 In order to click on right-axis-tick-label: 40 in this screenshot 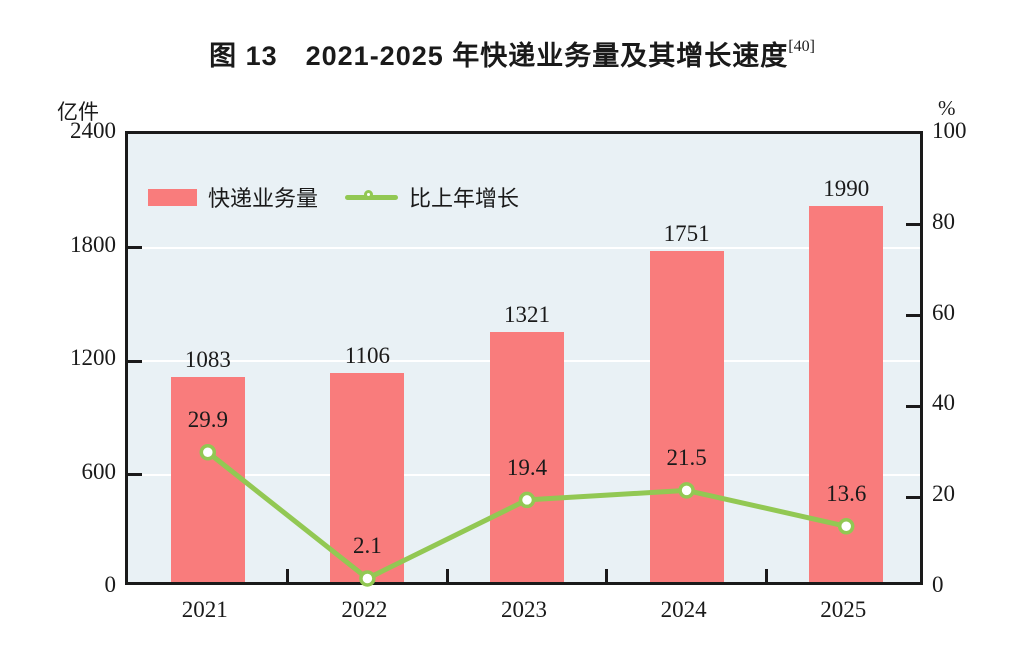, I will do `click(943, 403)`.